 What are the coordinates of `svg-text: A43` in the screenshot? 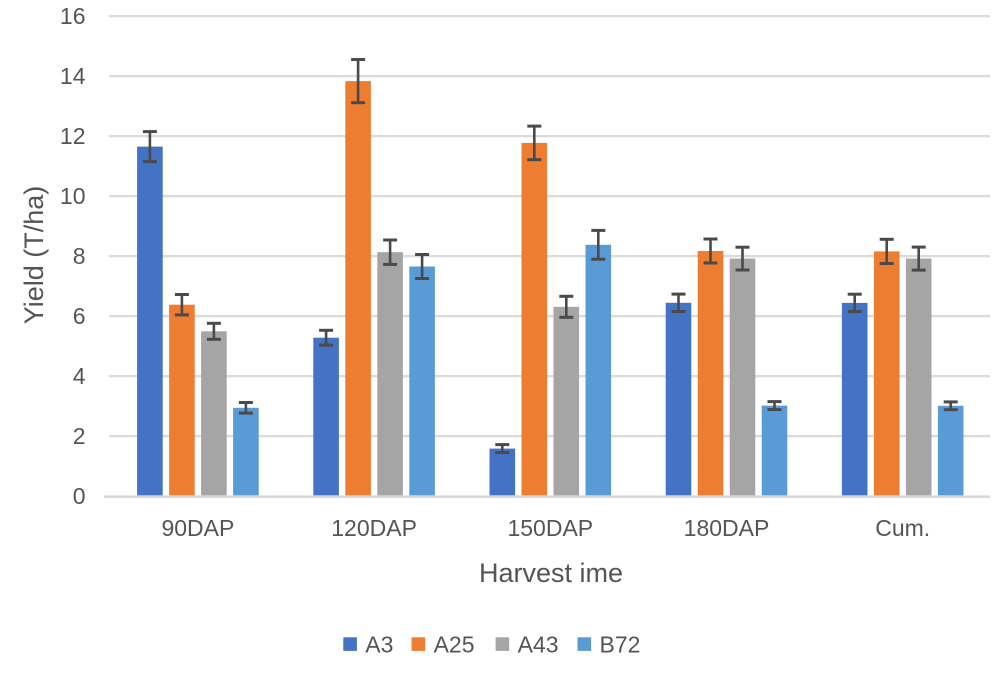 It's located at (538, 645).